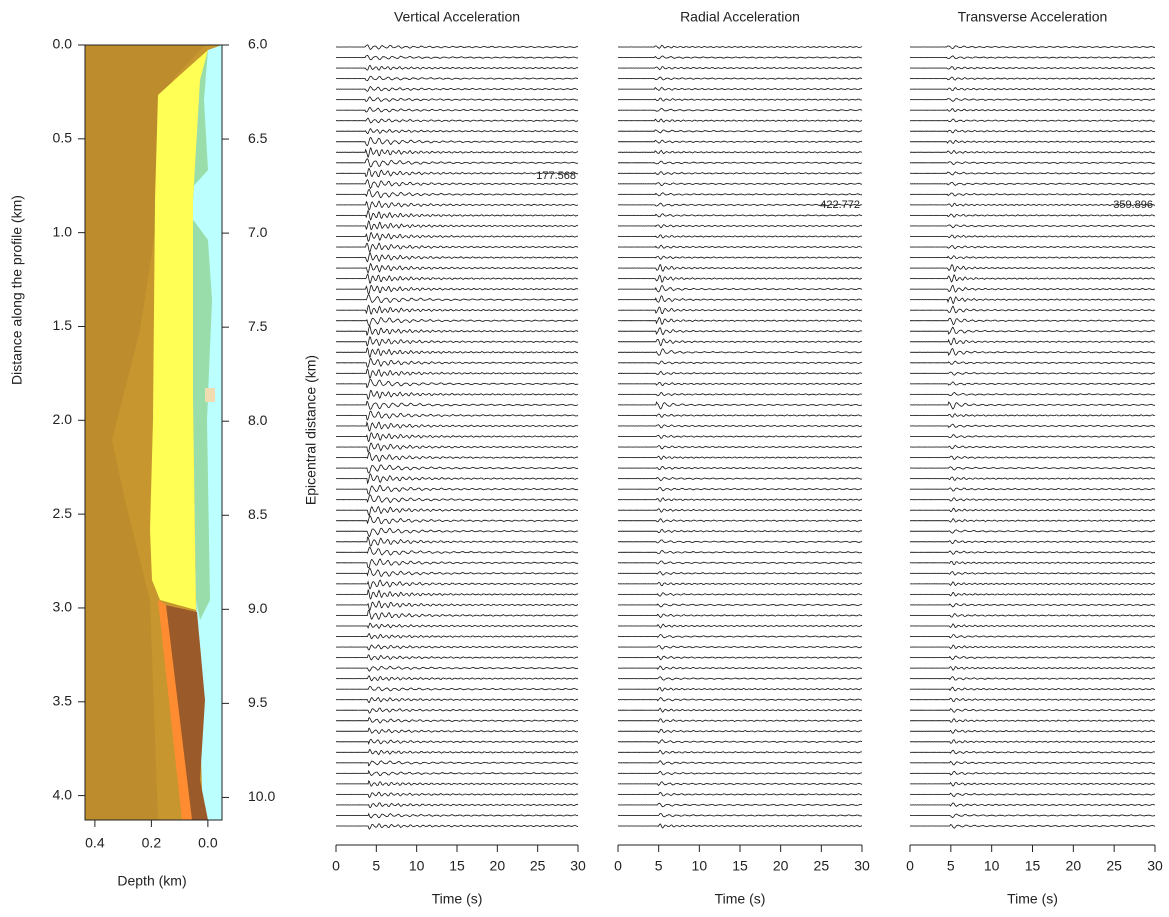 The height and width of the screenshot is (917, 1169). Describe the element at coordinates (152, 843) in the screenshot. I see `x-tick-label: 0.2` at that location.